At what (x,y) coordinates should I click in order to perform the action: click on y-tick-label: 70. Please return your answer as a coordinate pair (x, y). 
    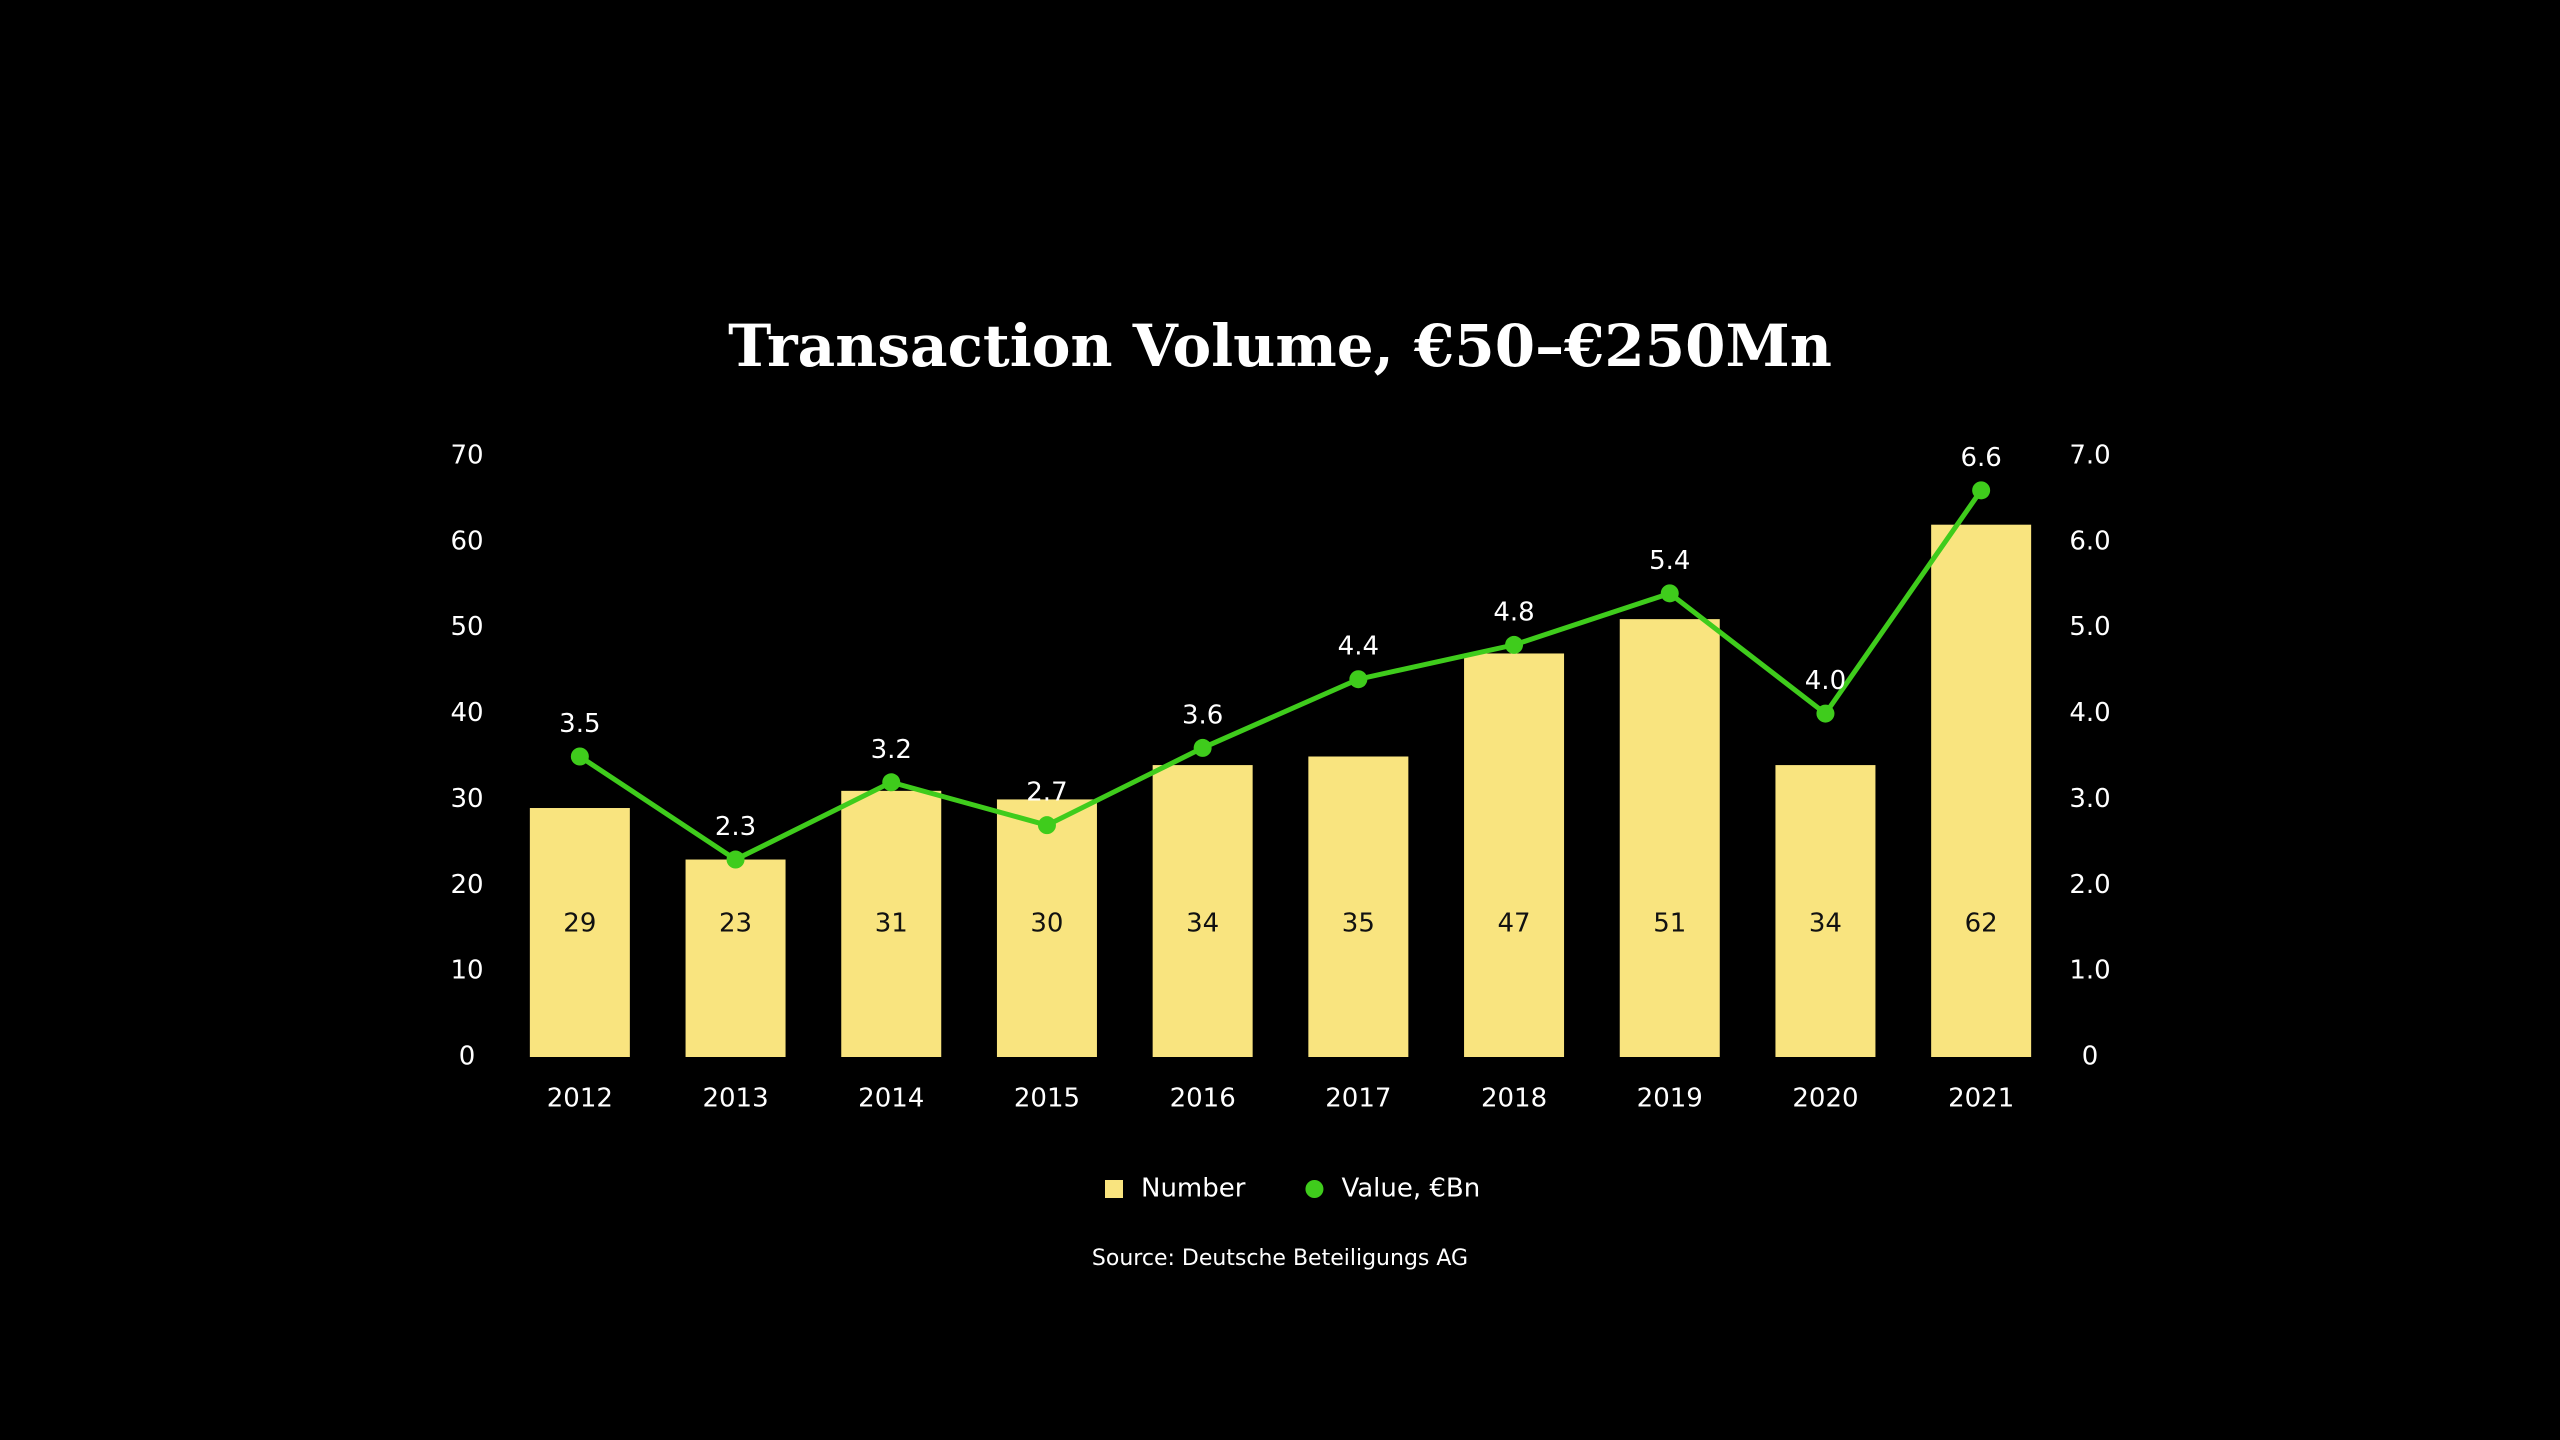
    Looking at the image, I should click on (466, 456).